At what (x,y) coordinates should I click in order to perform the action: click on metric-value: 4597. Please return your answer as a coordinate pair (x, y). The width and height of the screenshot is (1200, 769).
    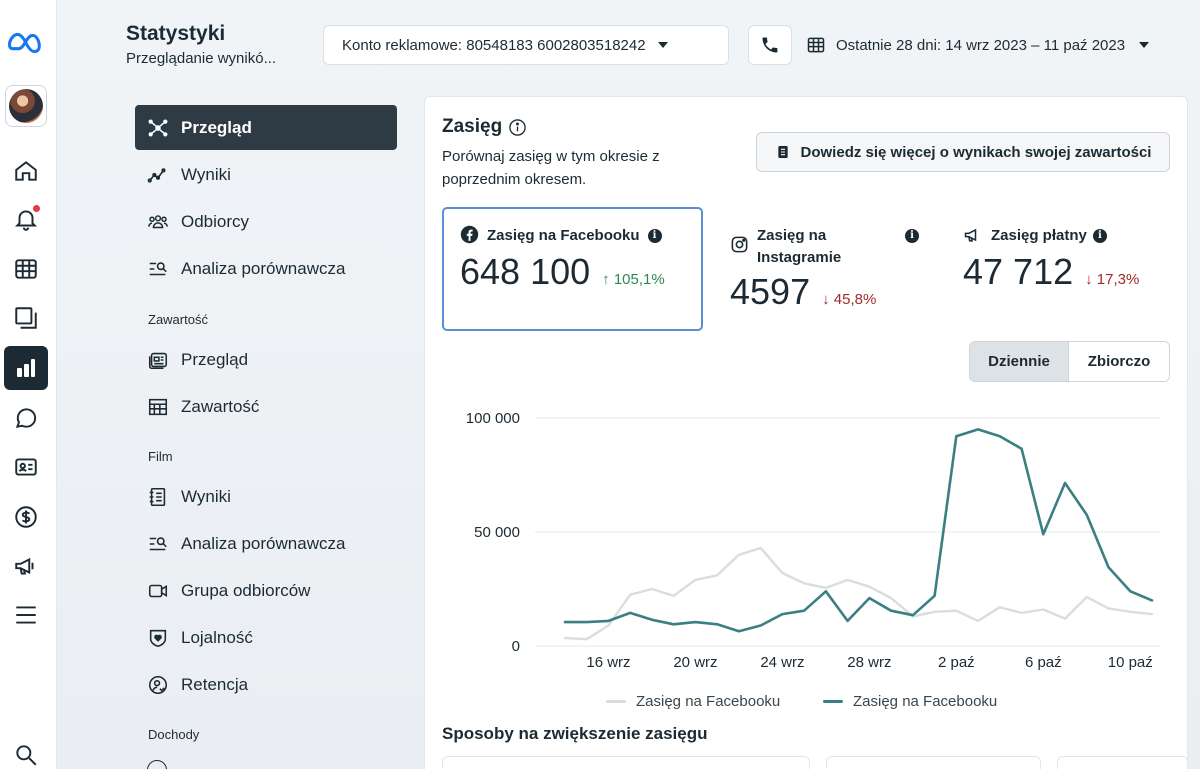
    Looking at the image, I should click on (770, 291).